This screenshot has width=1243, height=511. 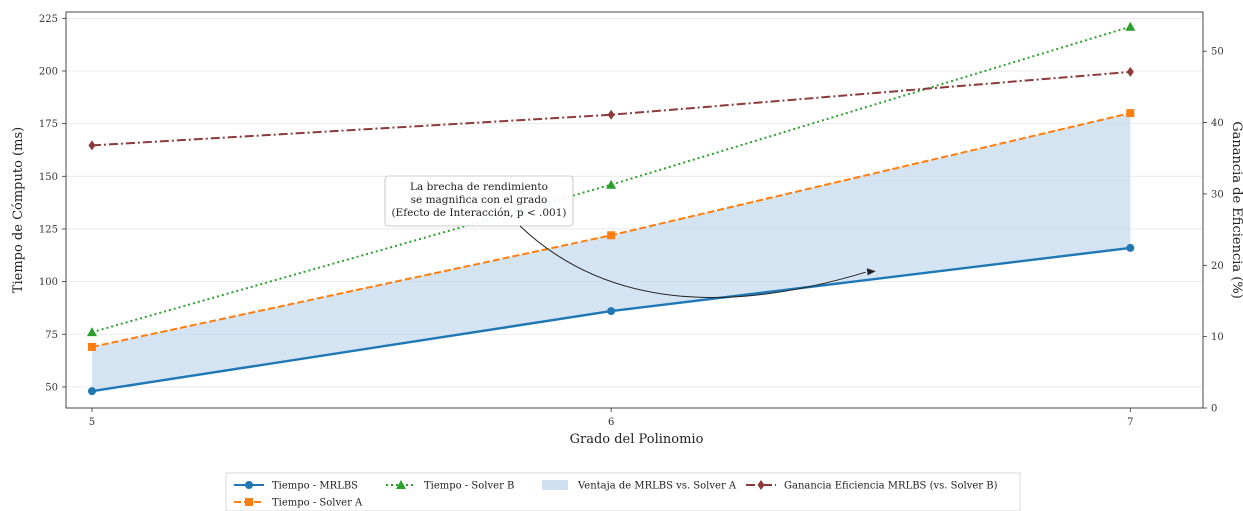 I want to click on legend-marker-tiempo-solver-a, so click(x=249, y=502).